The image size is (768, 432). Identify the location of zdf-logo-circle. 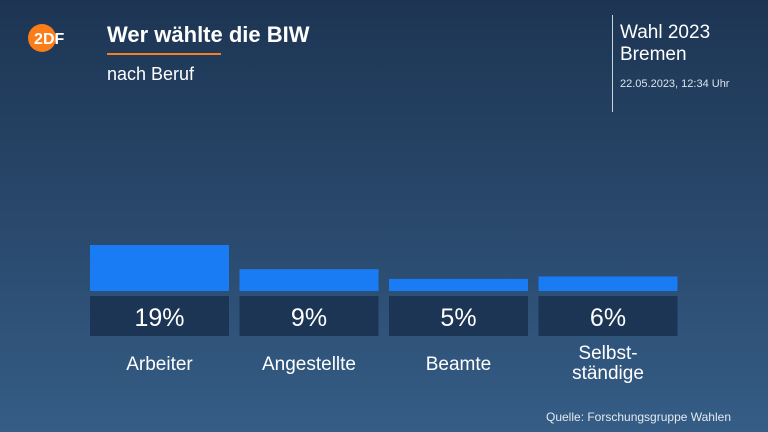
(42, 38).